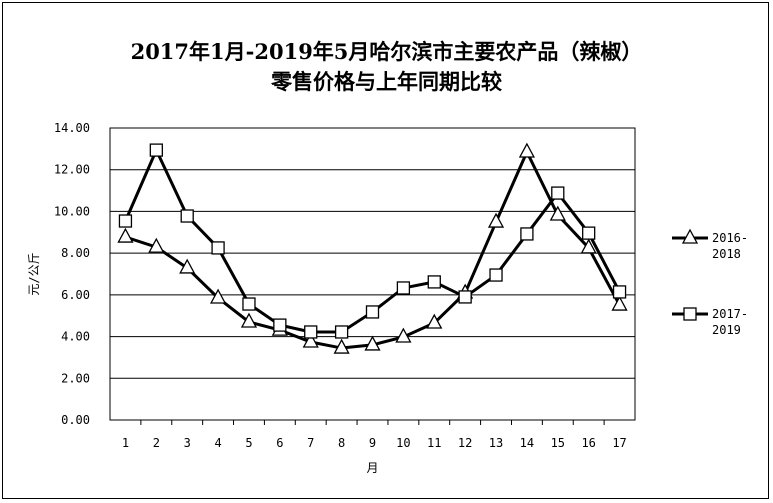  What do you see at coordinates (465, 443) in the screenshot?
I see `x-tick-label: 12` at bounding box center [465, 443].